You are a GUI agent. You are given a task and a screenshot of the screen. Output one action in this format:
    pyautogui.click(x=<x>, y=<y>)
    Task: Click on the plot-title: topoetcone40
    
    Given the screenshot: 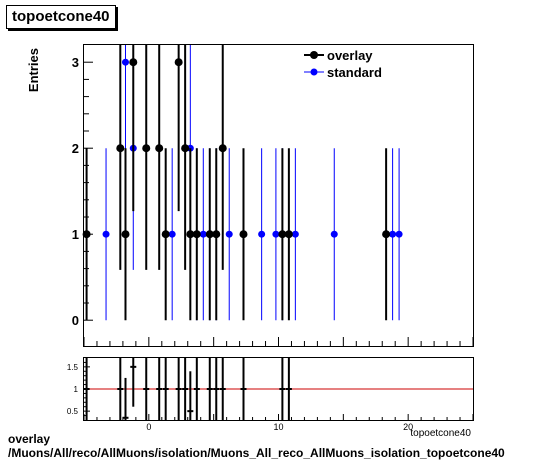 What is the action you would take?
    pyautogui.click(x=61, y=17)
    